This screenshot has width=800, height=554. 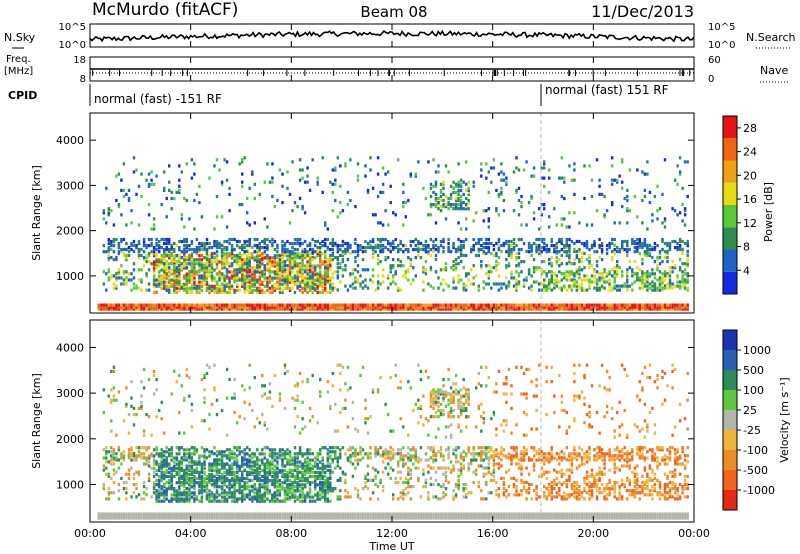 I want to click on power-ylabel: Slant Range [km], so click(x=36, y=213).